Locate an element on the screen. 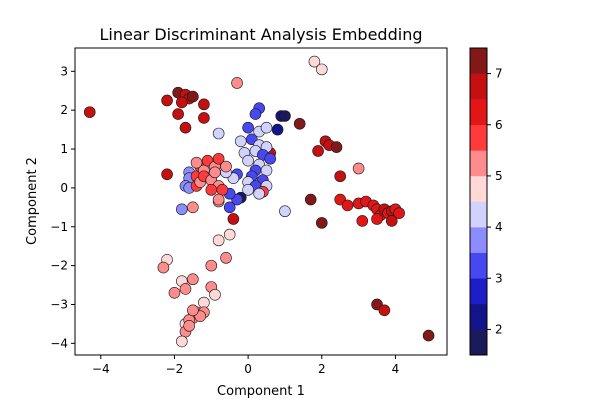 The width and height of the screenshot is (600, 400). y-axis: −4 −3 −2 −1 0 1 2 3 is located at coordinates (62, 207).